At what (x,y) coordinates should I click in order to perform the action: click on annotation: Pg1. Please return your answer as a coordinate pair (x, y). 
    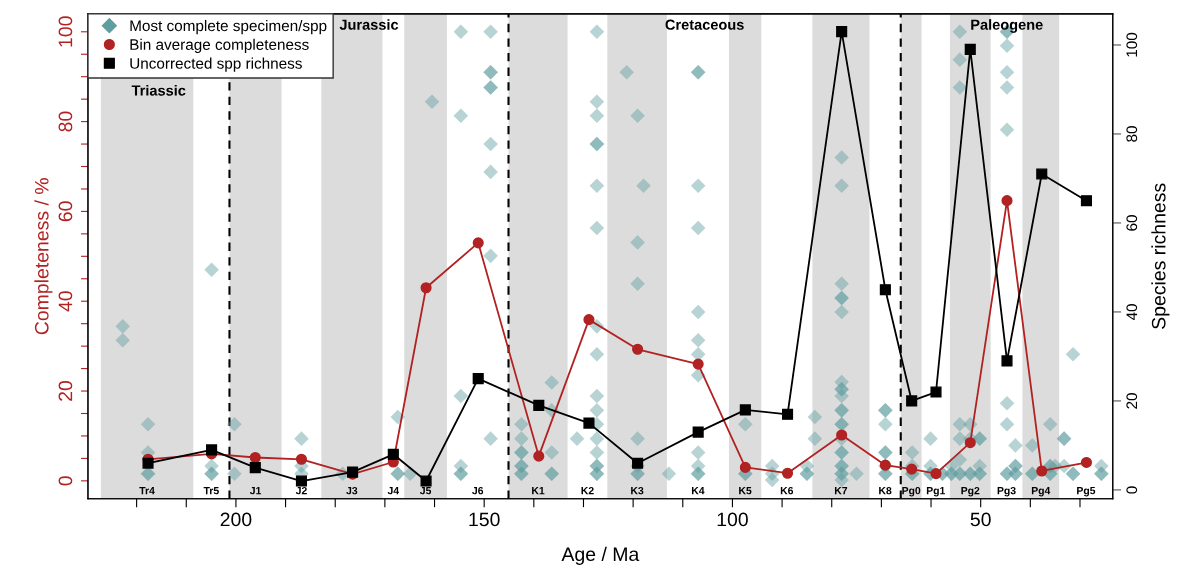
    Looking at the image, I should click on (936, 492).